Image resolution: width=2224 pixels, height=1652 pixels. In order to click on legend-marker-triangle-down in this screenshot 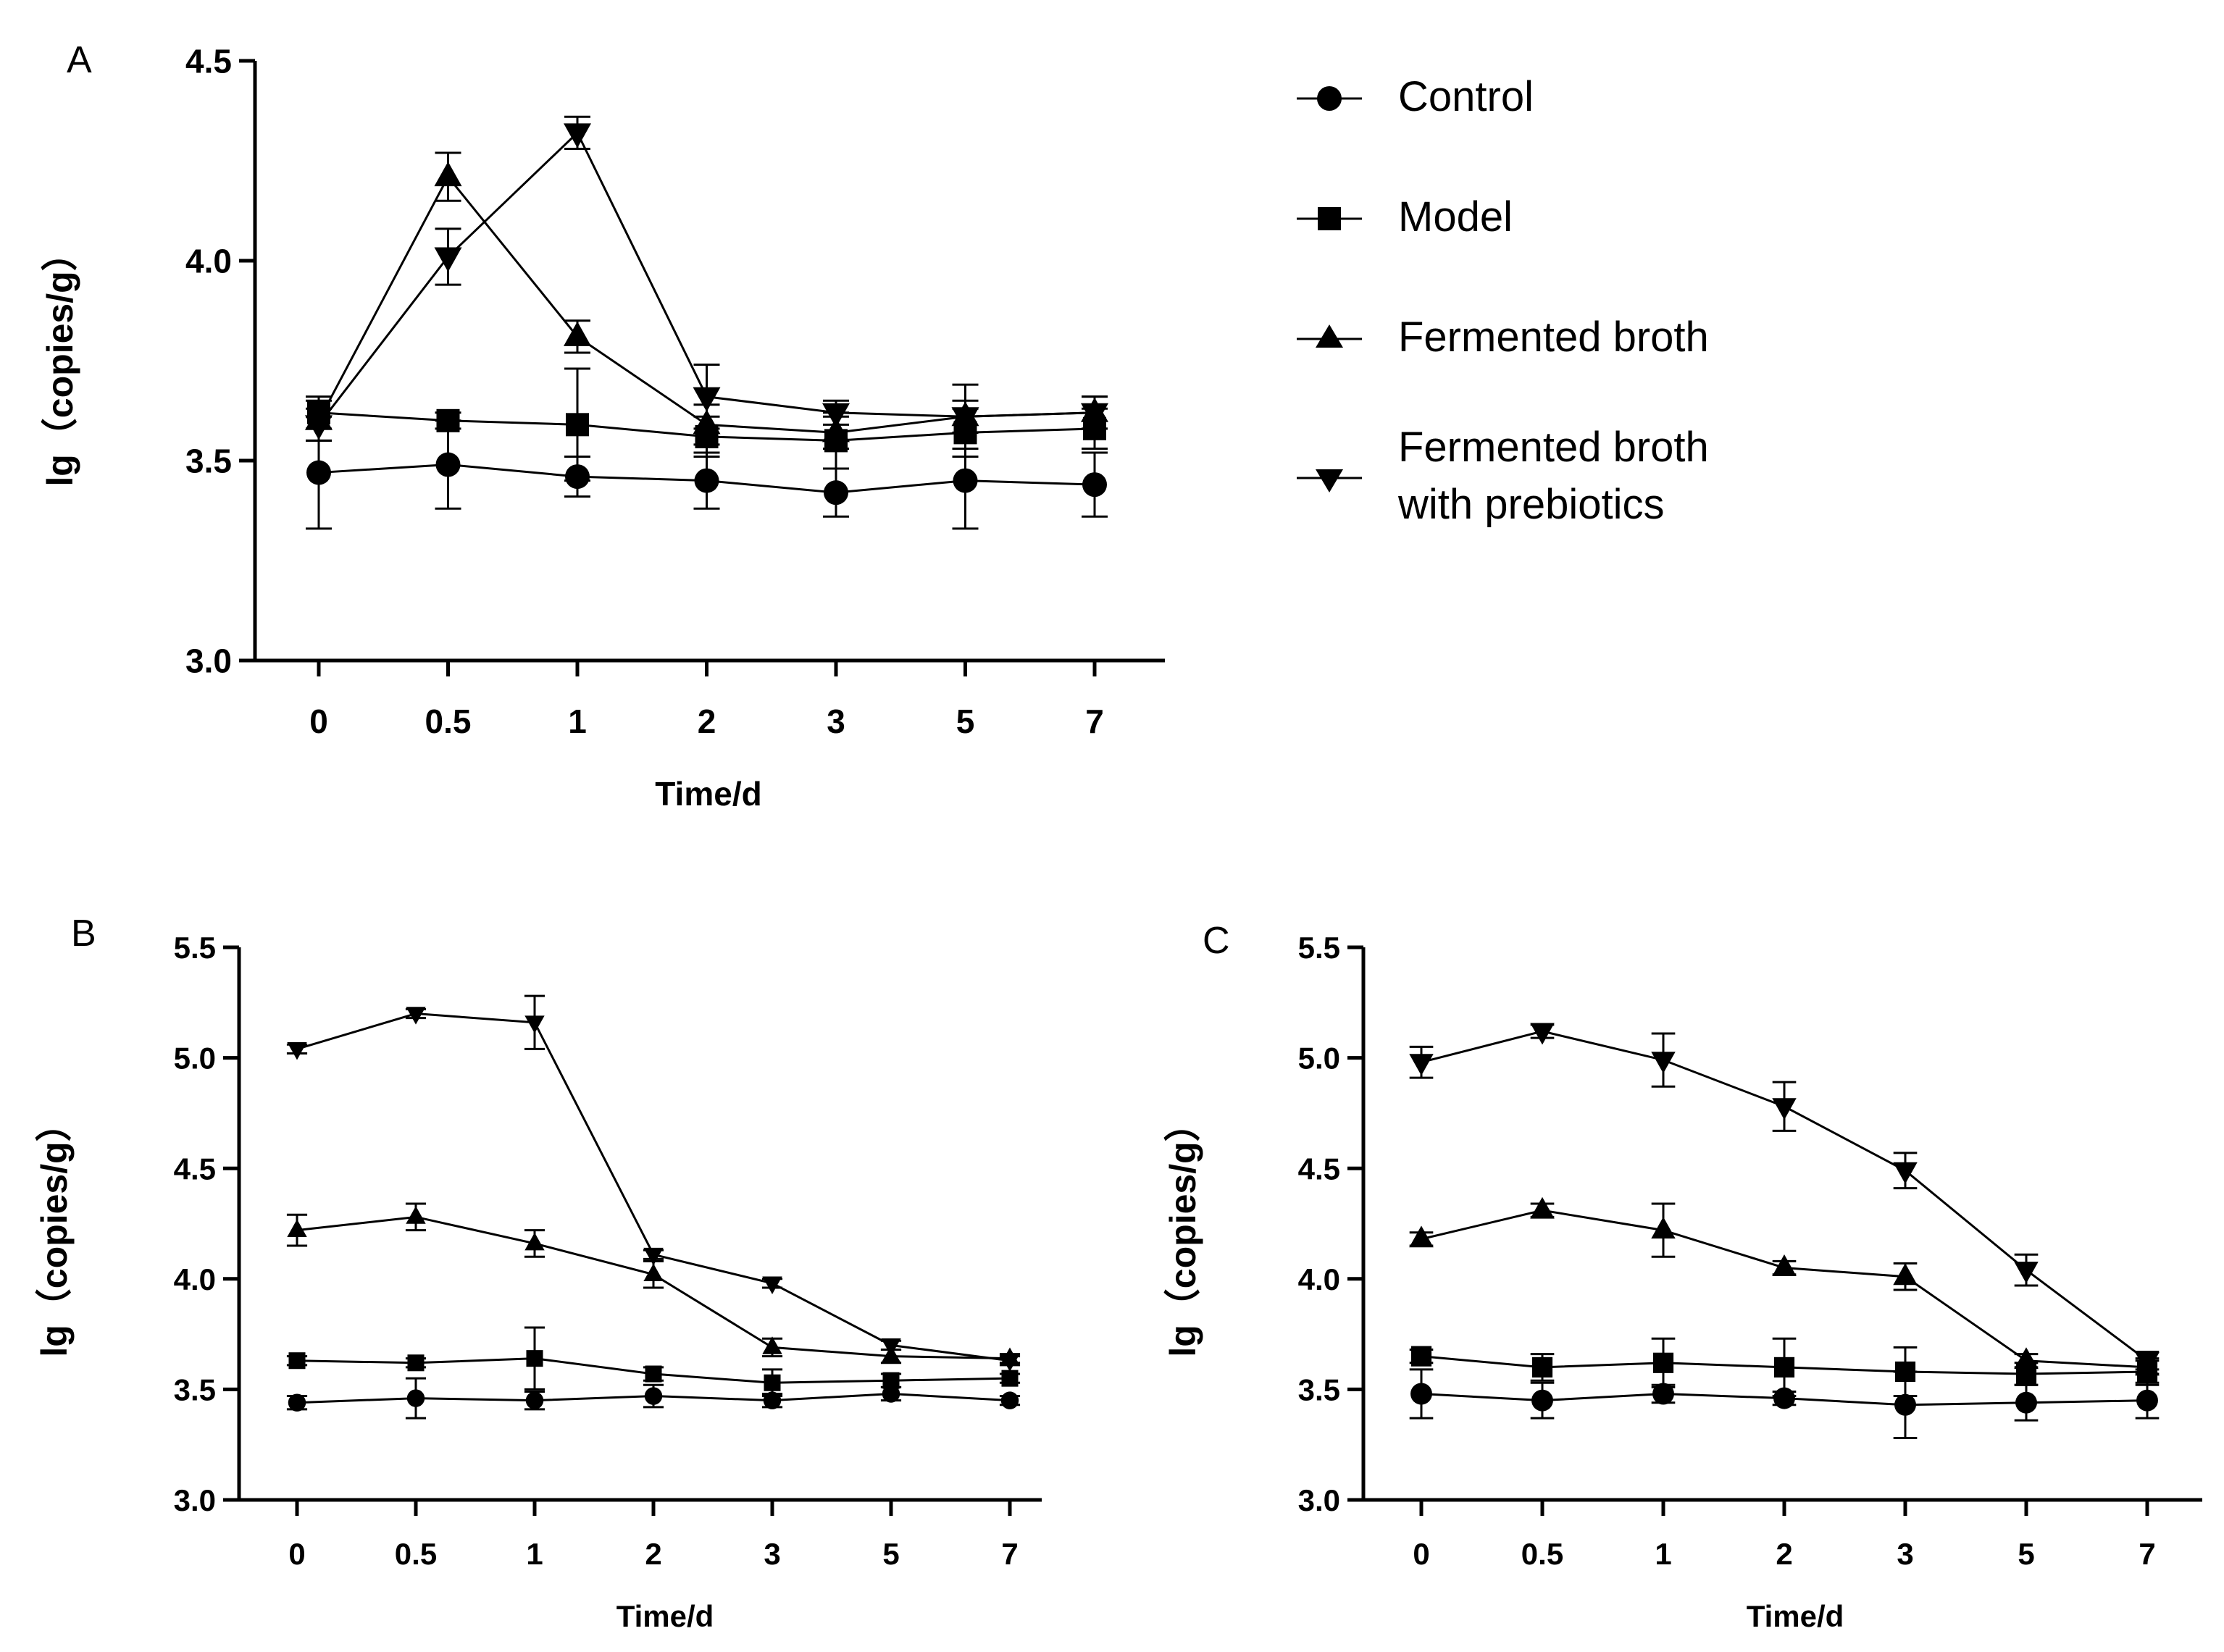, I will do `click(1329, 480)`.